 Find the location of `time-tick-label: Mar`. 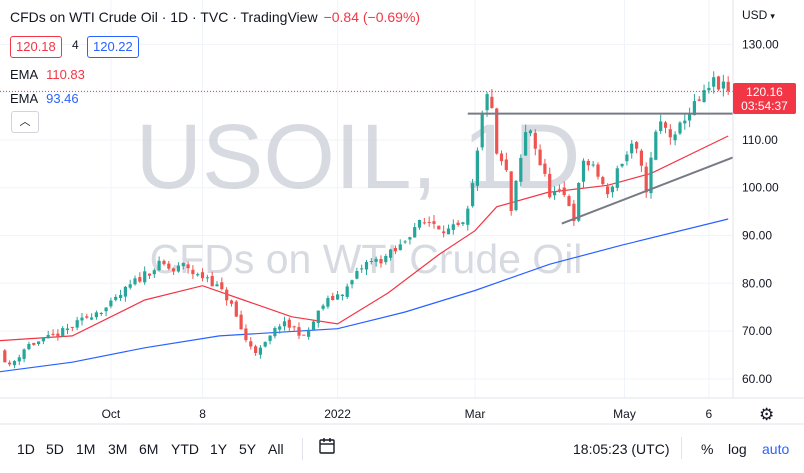

time-tick-label: Mar is located at coordinates (475, 414).